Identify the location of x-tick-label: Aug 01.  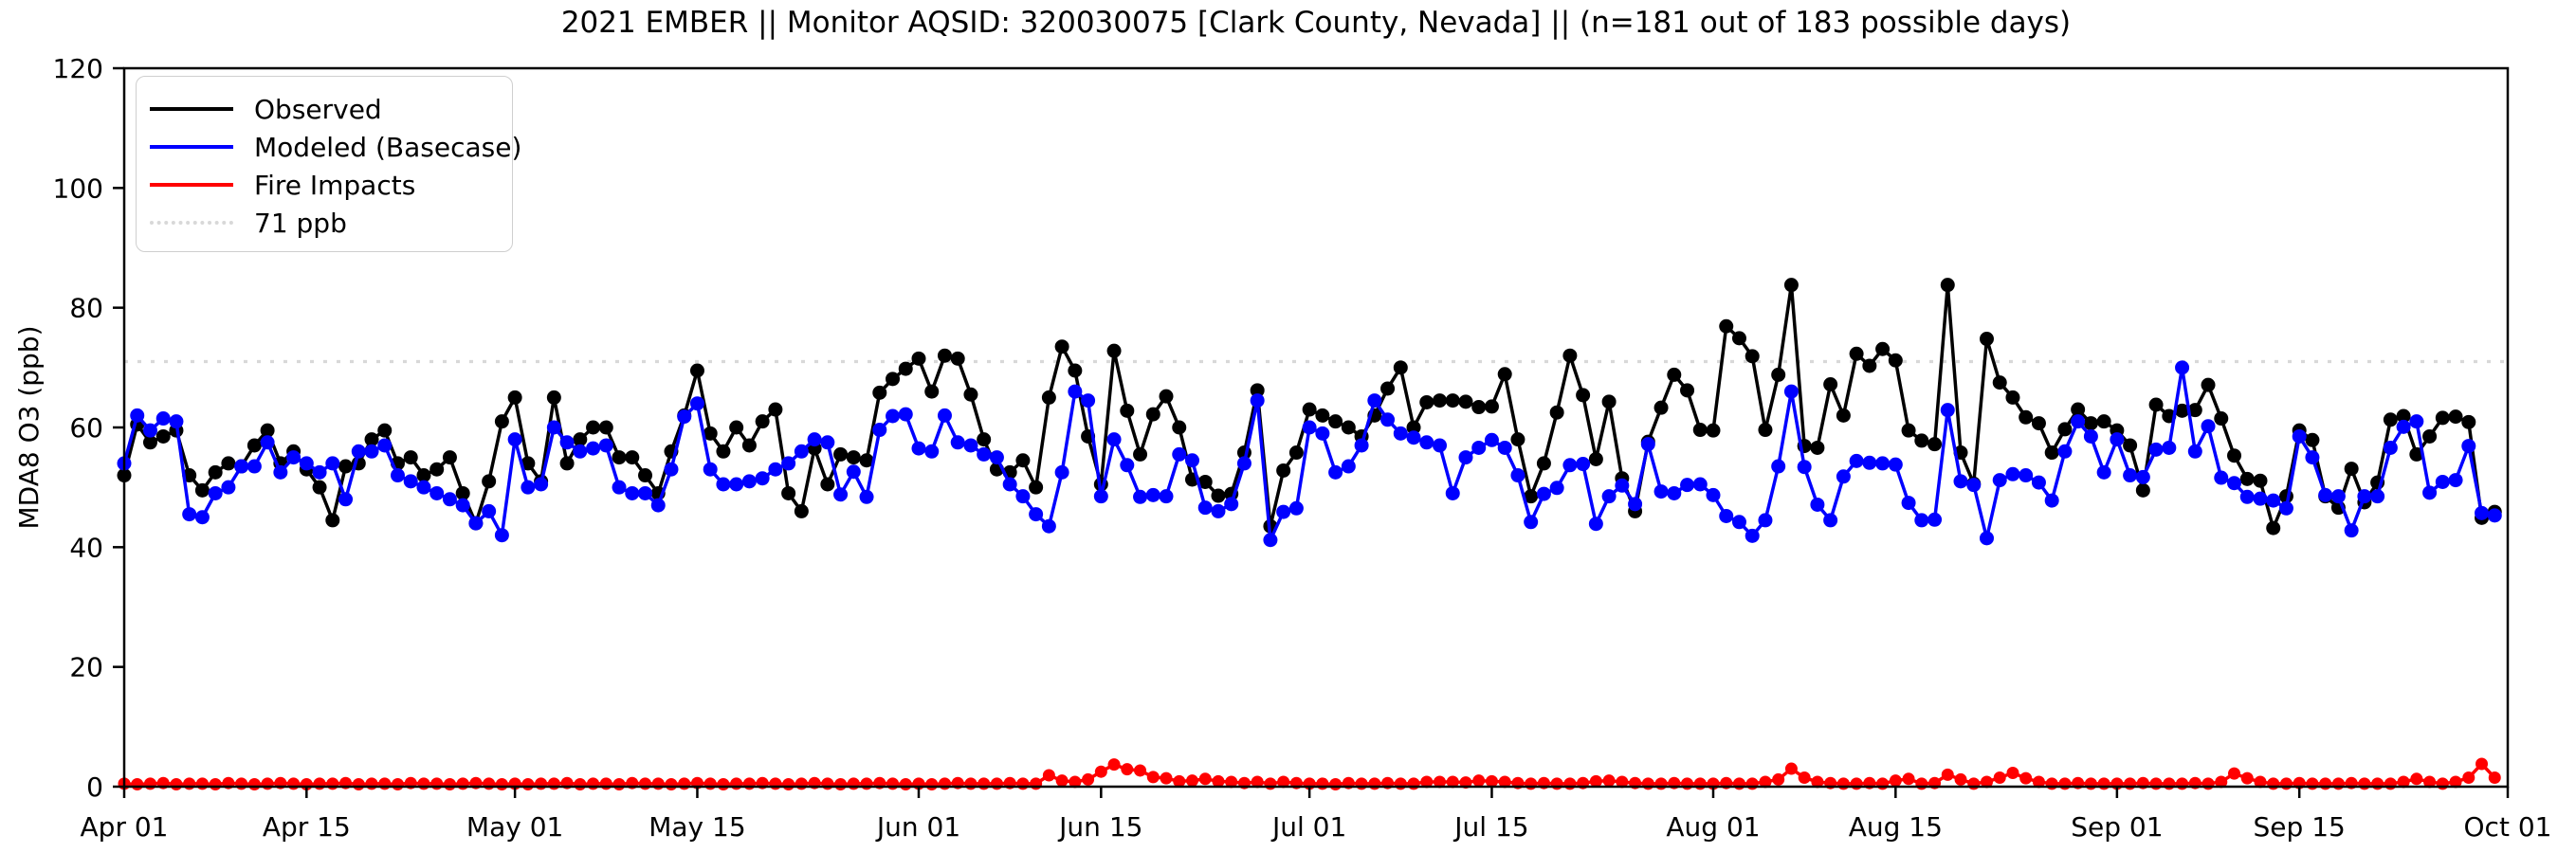
(1713, 827).